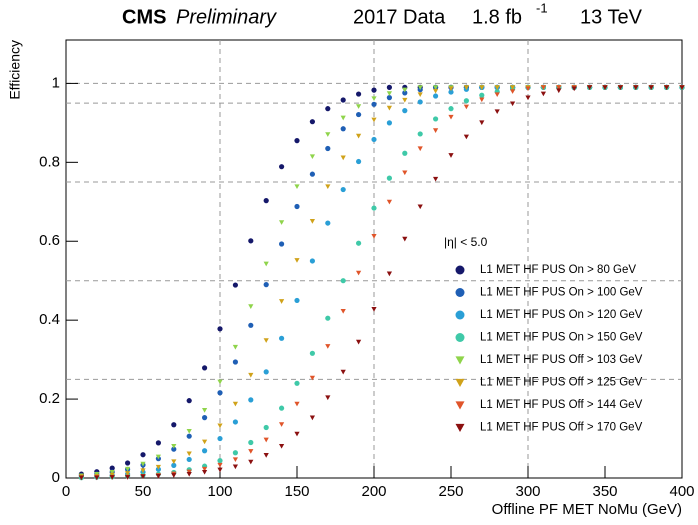  Describe the element at coordinates (681, 491) in the screenshot. I see `x-tick-label: 400` at that location.